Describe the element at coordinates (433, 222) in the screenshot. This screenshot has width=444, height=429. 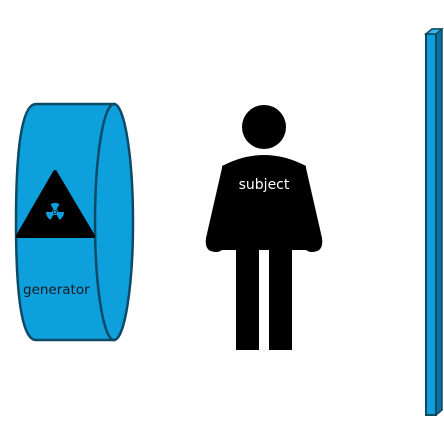
I see `detector-panel` at that location.